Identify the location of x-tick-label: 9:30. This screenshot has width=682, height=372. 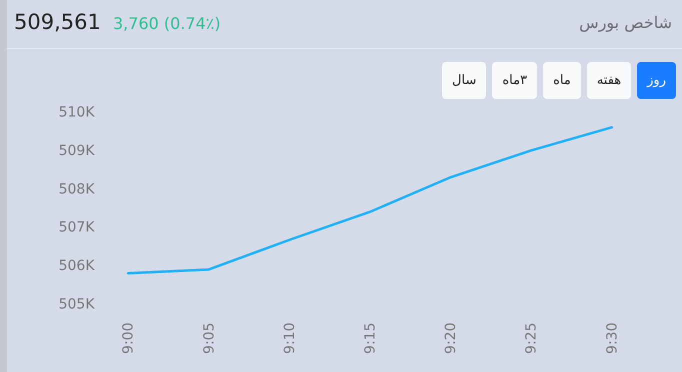
(612, 338).